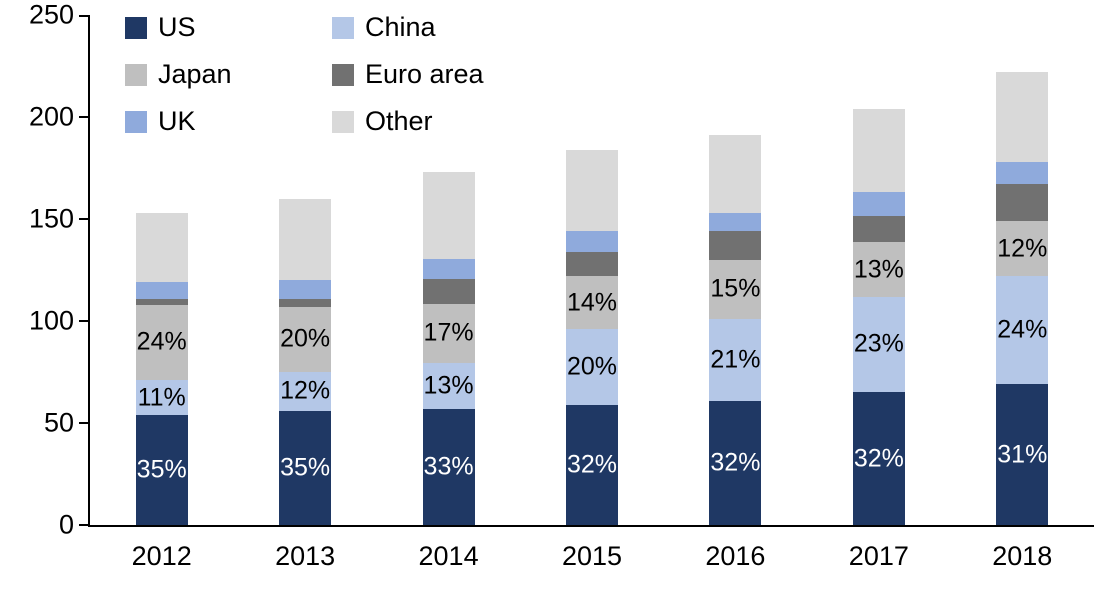 This screenshot has width=1102, height=598. I want to click on segment-china: 13%, so click(448, 385).